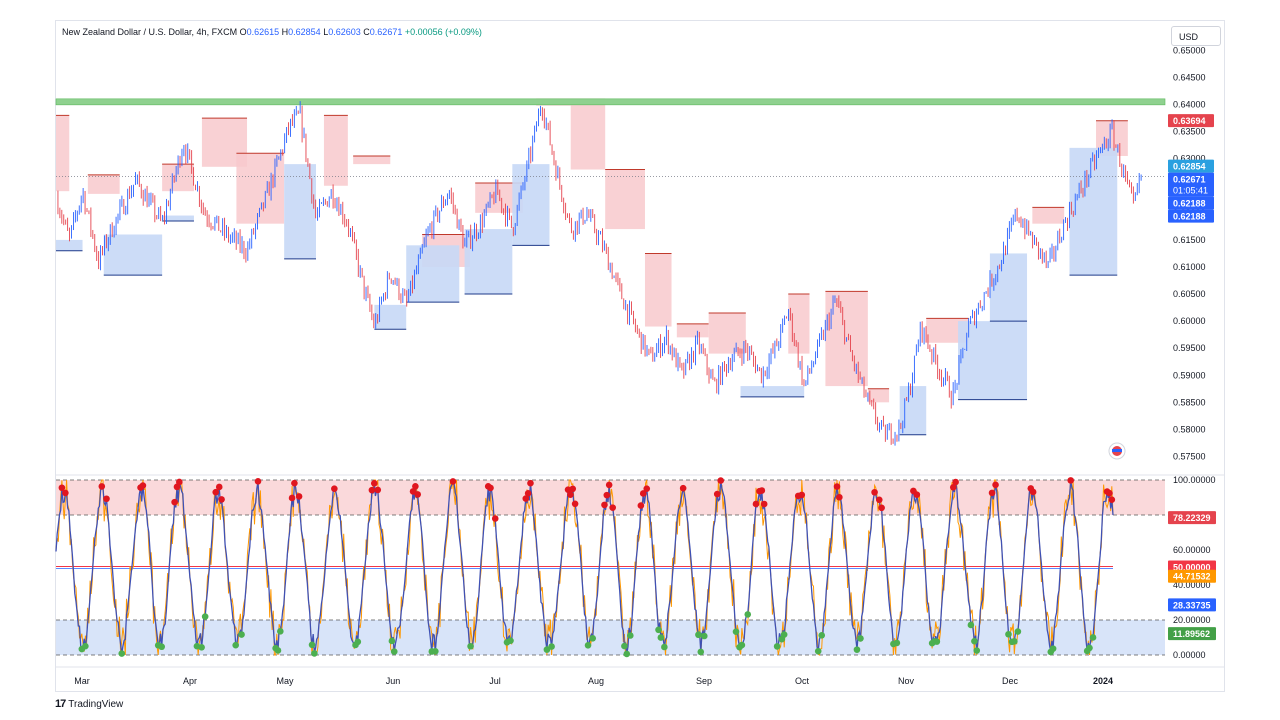 Image resolution: width=1280 pixels, height=720 pixels. What do you see at coordinates (96, 704) in the screenshot?
I see `tradingview-text: TradingView` at bounding box center [96, 704].